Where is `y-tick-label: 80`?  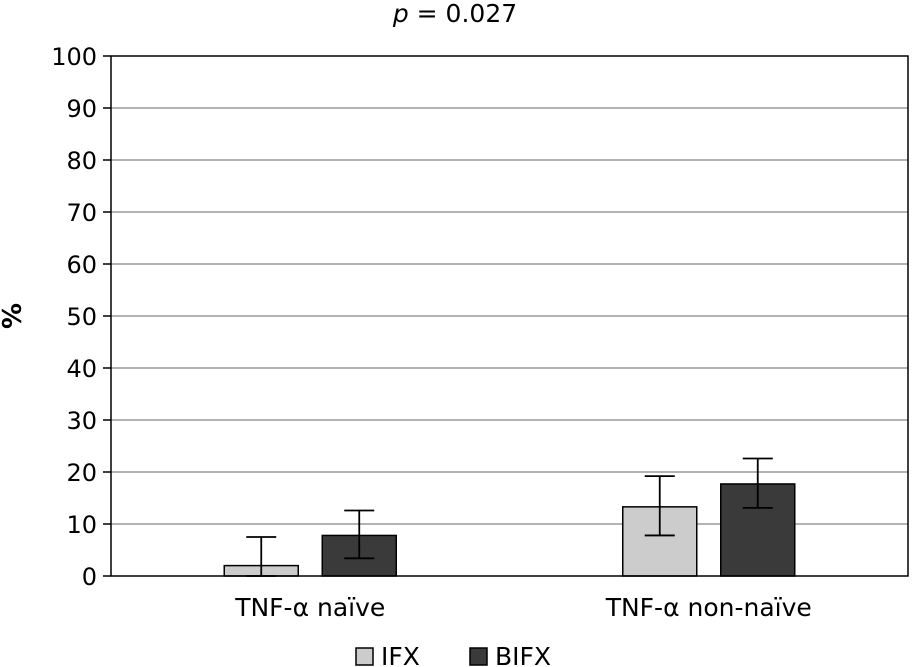
y-tick-label: 80 is located at coordinates (81, 161).